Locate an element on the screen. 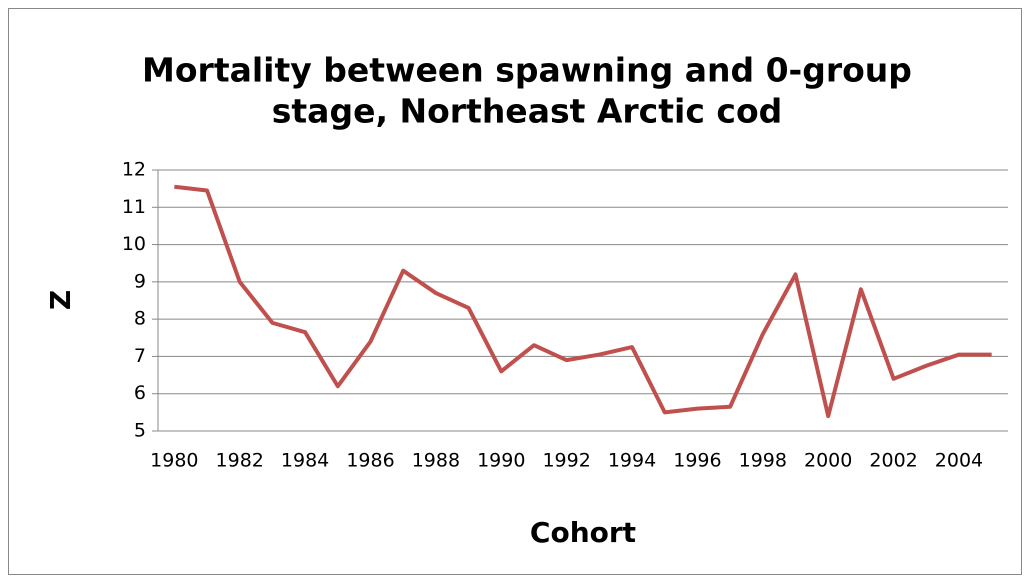 This screenshot has width=1032, height=585. y-tick-label: 11 is located at coordinates (134, 207).